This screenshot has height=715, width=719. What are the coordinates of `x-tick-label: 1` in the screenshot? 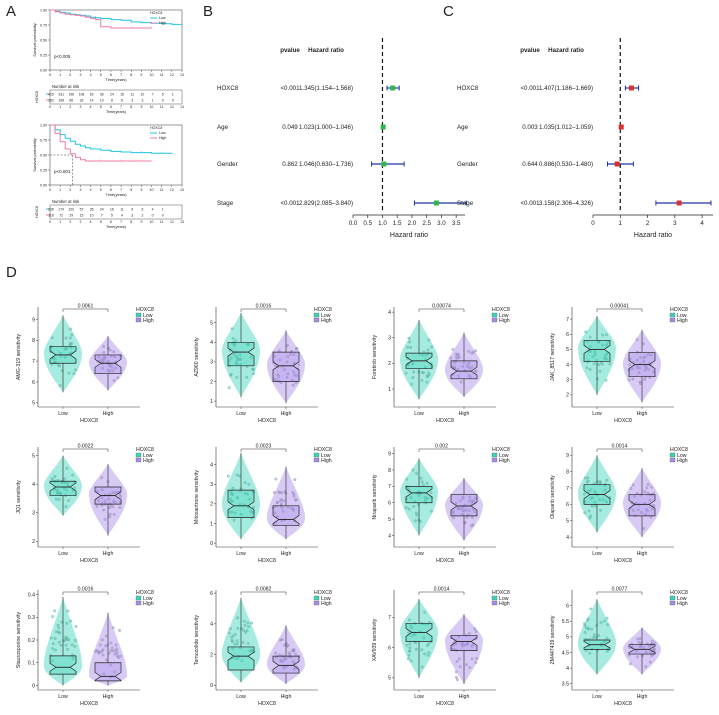 It's located at (60, 190).